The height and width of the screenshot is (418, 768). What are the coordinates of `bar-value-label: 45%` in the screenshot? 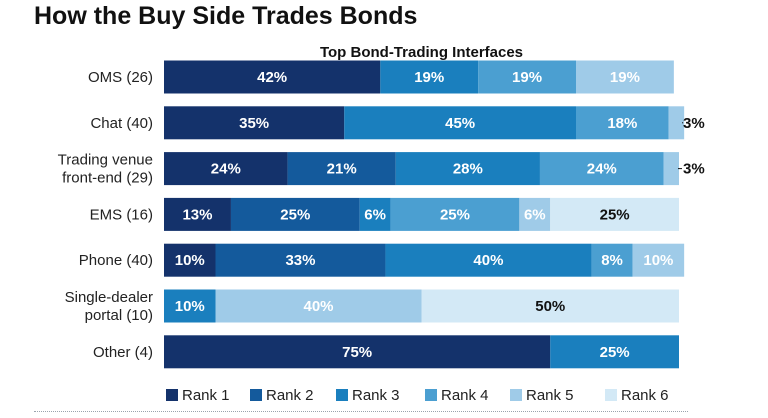 It's located at (460, 123).